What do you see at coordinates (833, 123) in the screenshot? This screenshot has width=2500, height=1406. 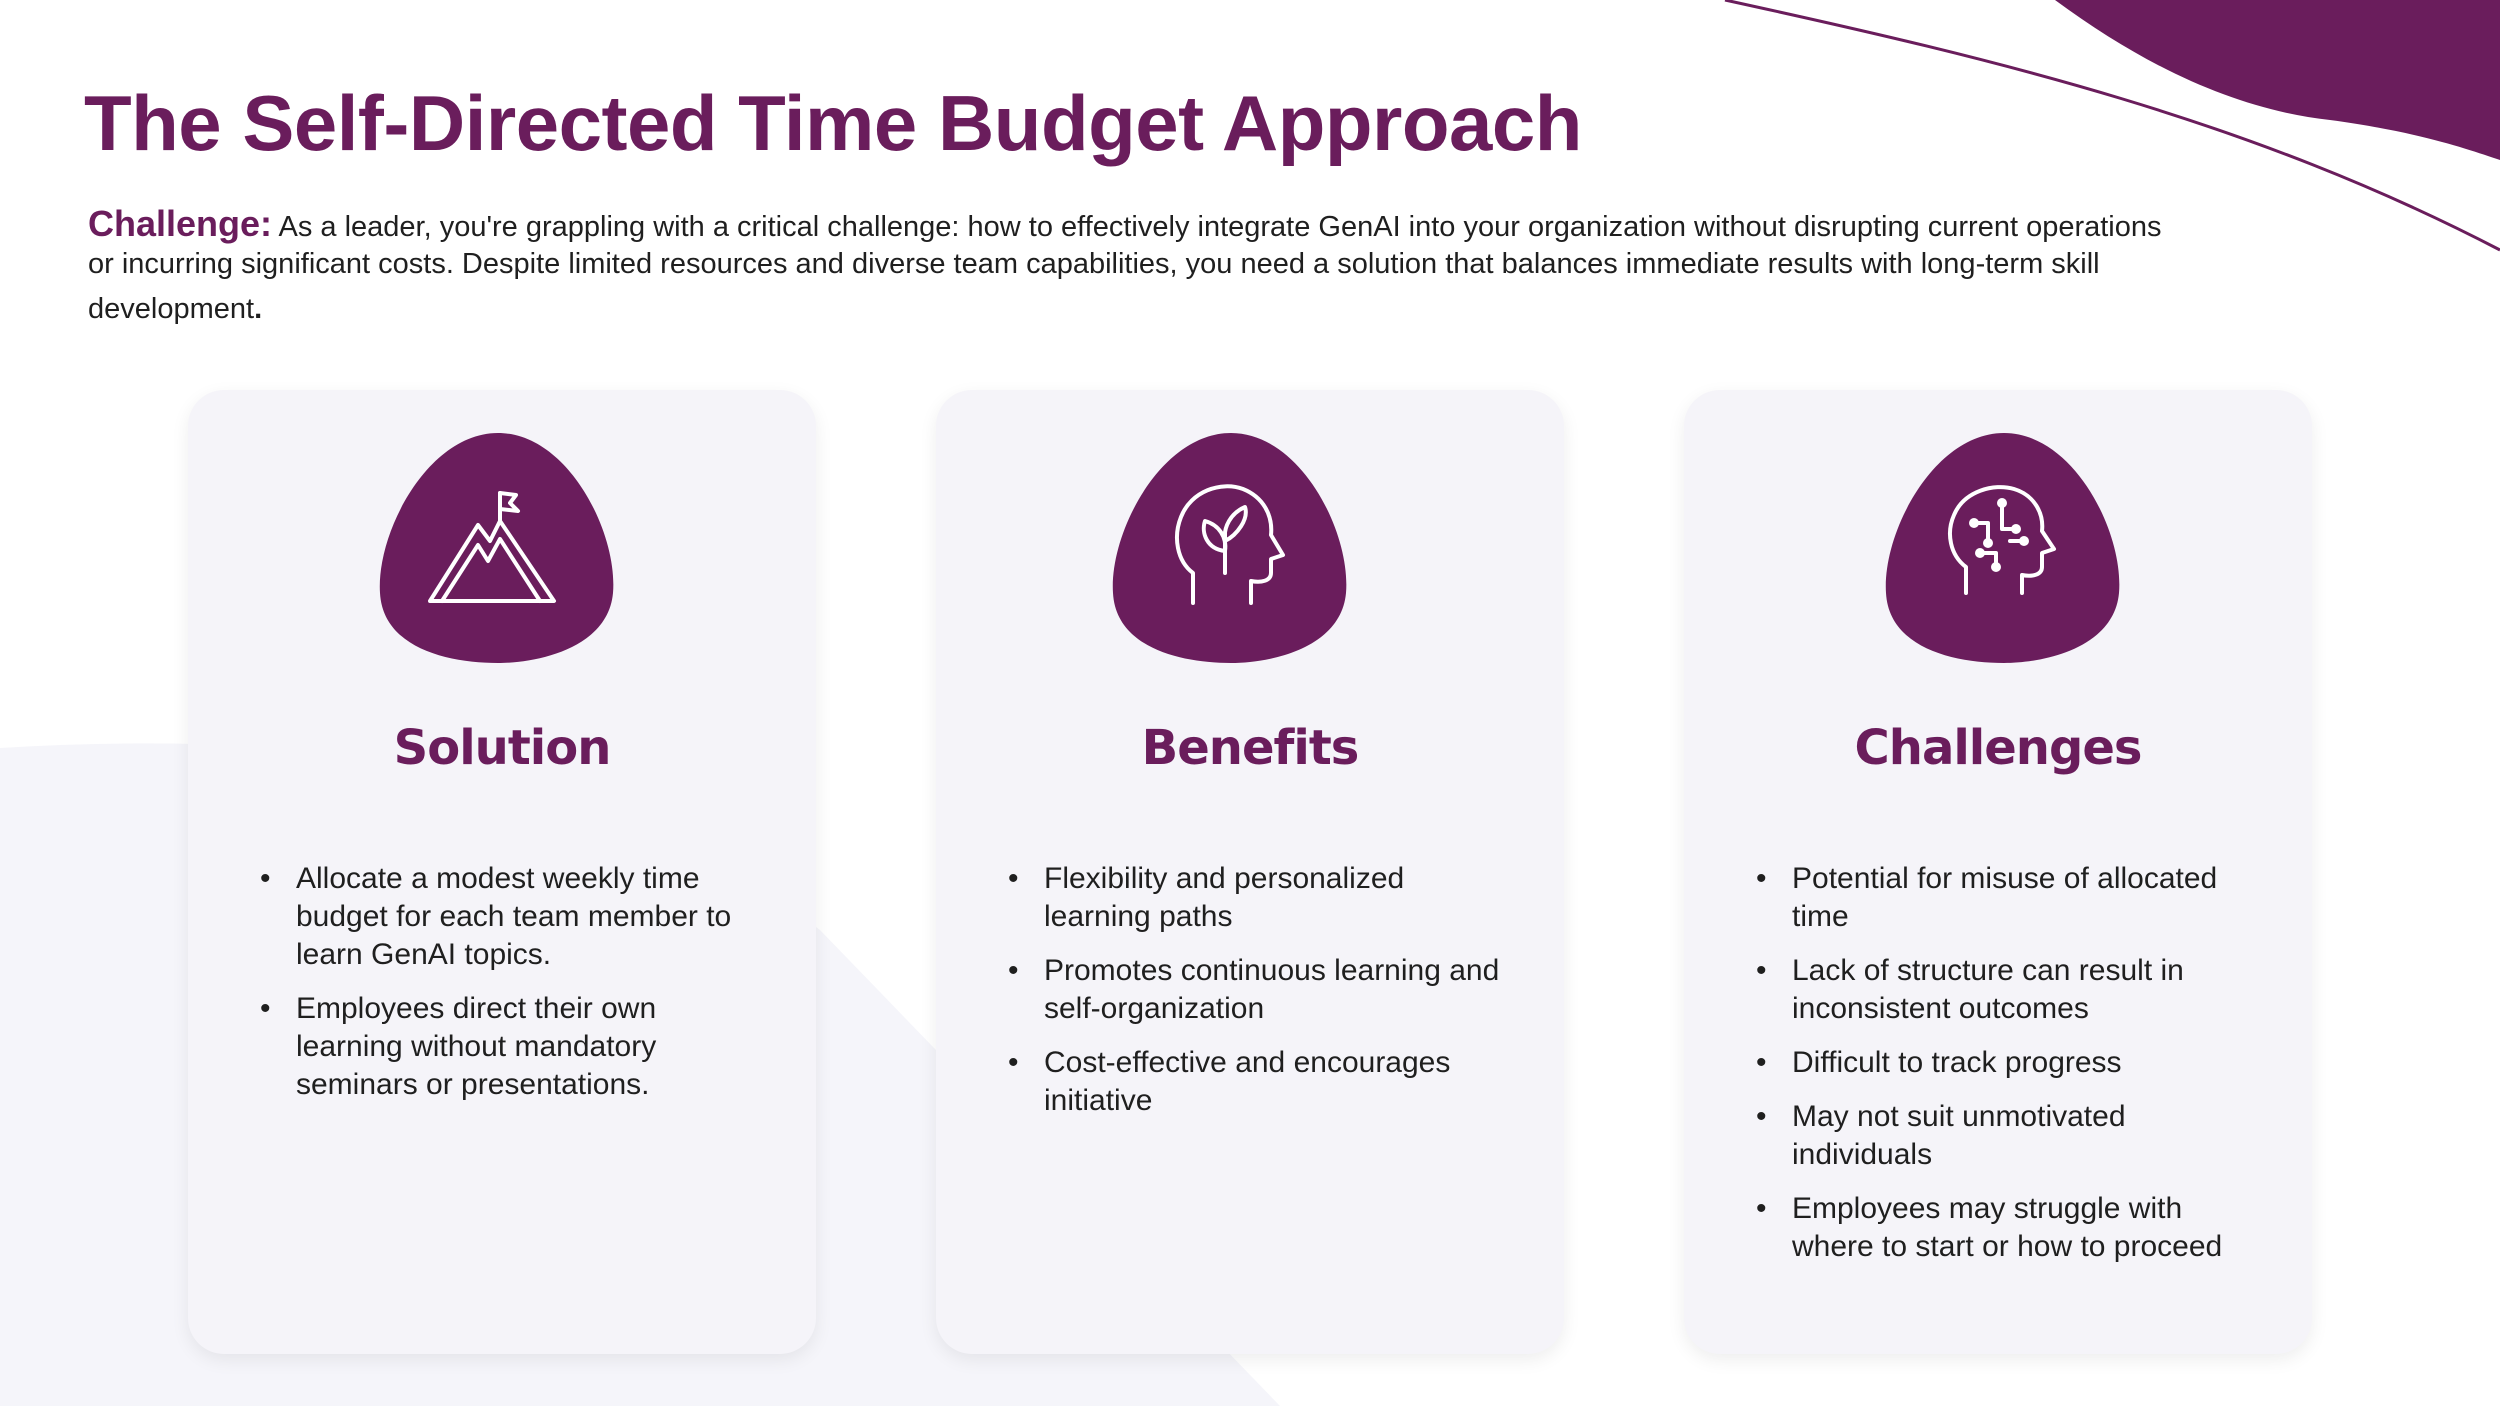 I see `page-title: The Self-Directed Time Budget Approach` at bounding box center [833, 123].